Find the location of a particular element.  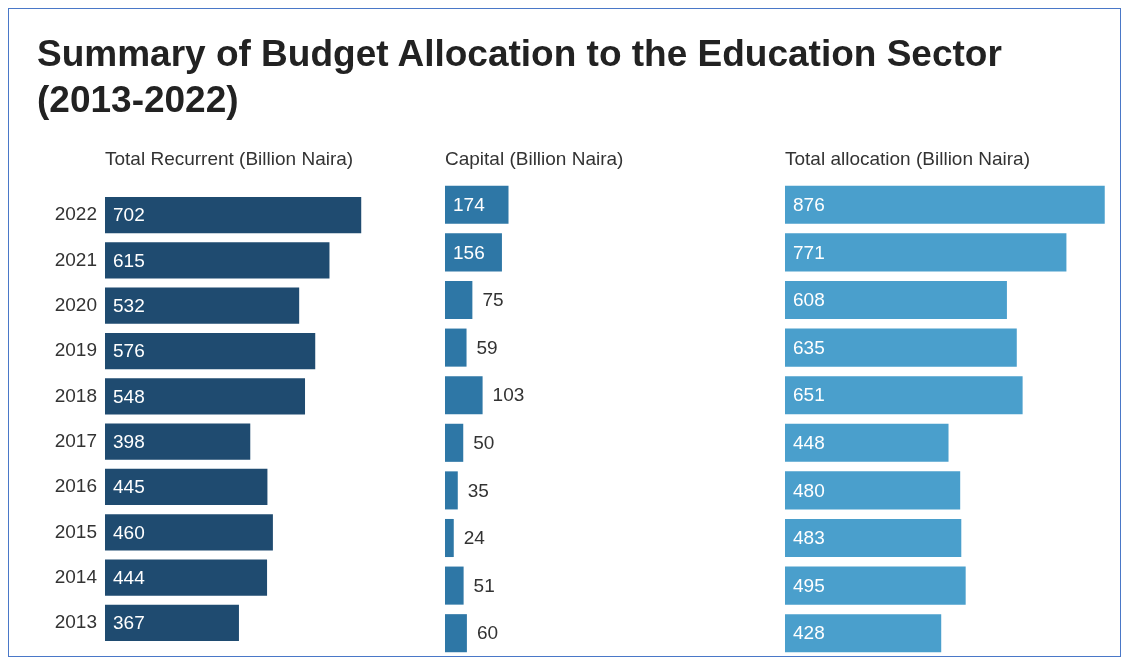

data-label: 495 is located at coordinates (809, 585).